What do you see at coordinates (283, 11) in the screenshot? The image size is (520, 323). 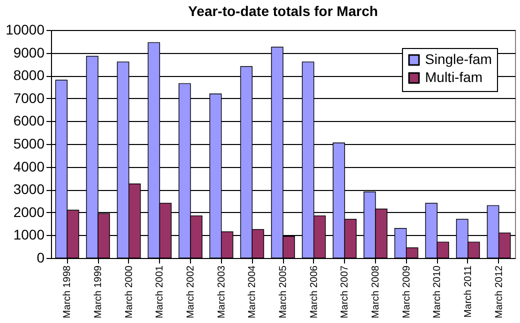 I see `chart-title: Year-to-date totals for March` at bounding box center [283, 11].